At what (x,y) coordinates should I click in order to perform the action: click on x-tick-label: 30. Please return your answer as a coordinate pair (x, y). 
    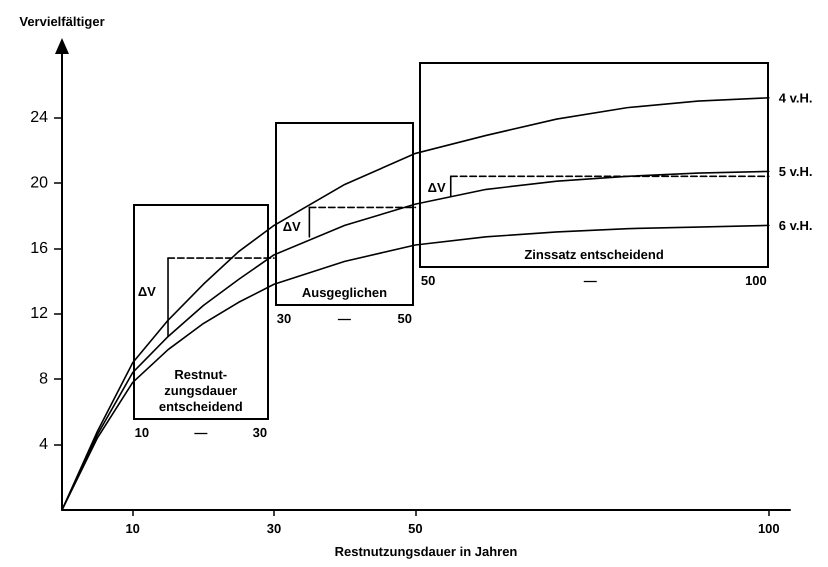
    Looking at the image, I should click on (274, 528).